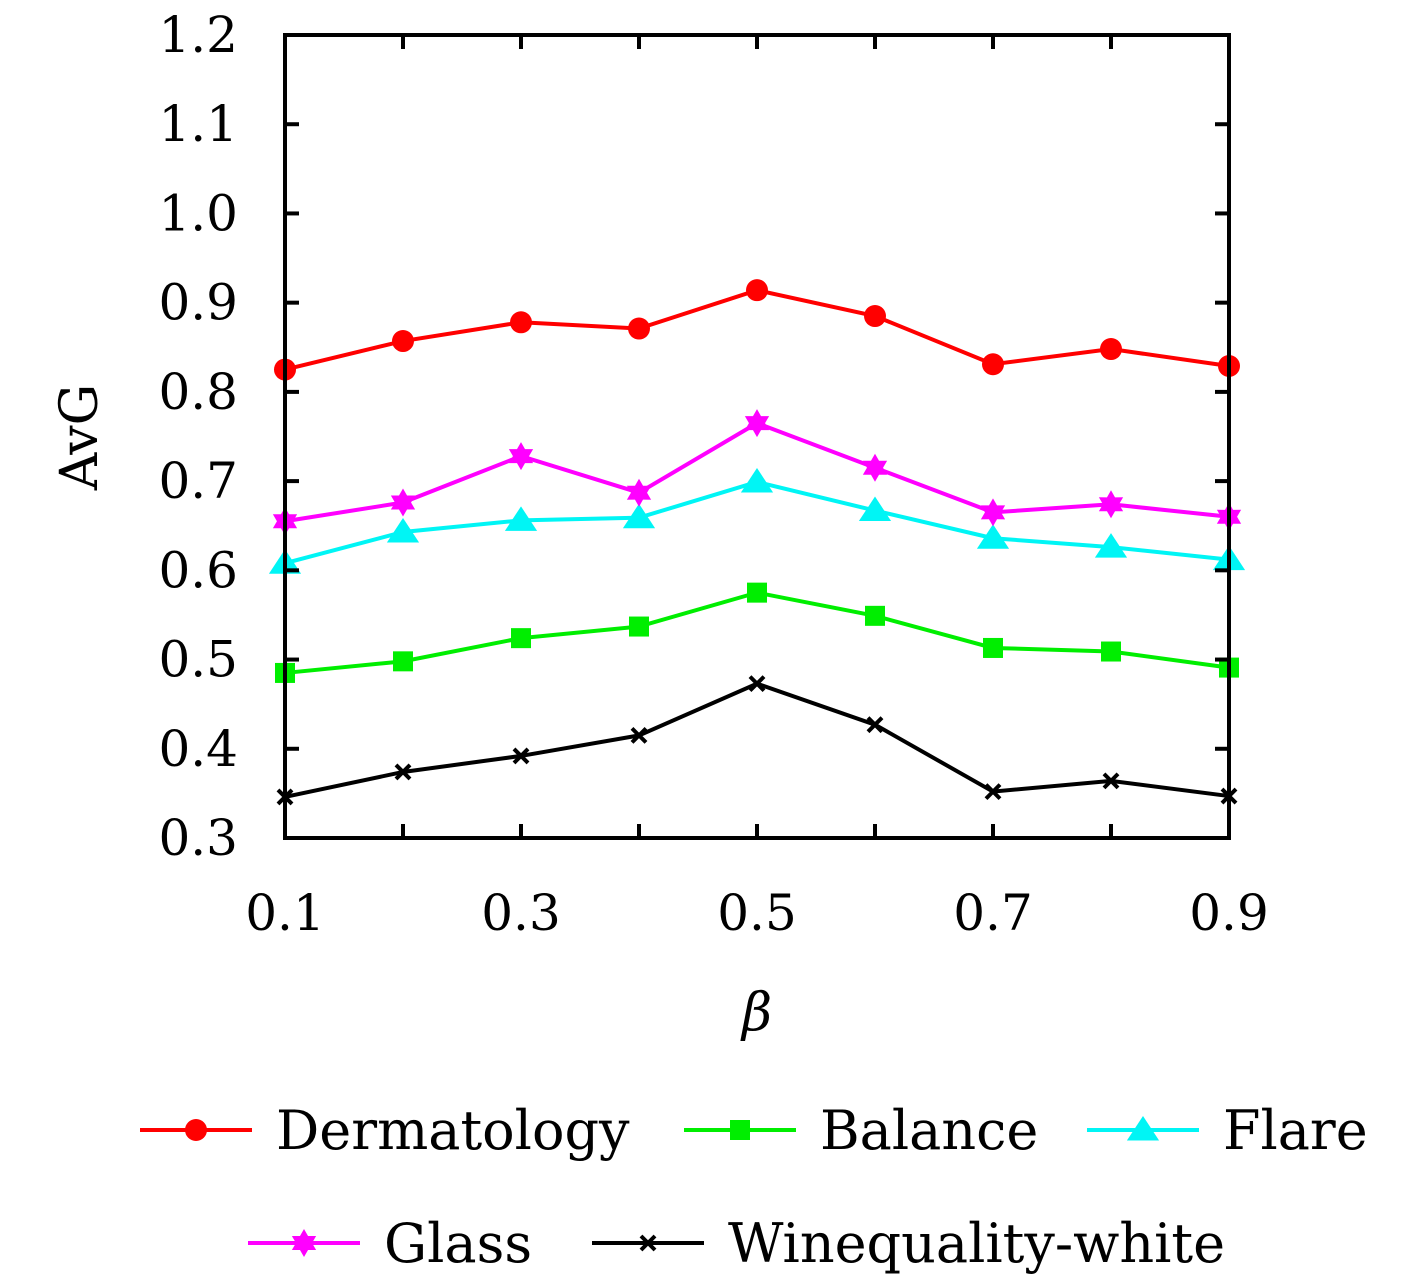 The width and height of the screenshot is (1417, 1283). I want to click on series-winequality-white, so click(757, 740).